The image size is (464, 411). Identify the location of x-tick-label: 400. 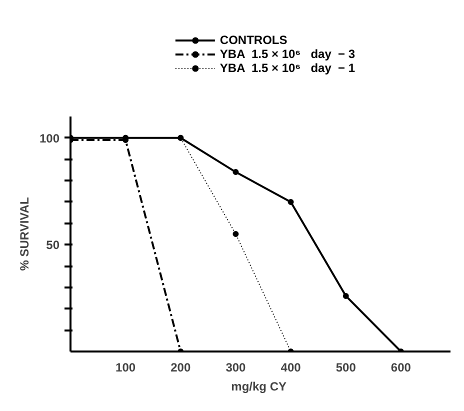
(291, 367).